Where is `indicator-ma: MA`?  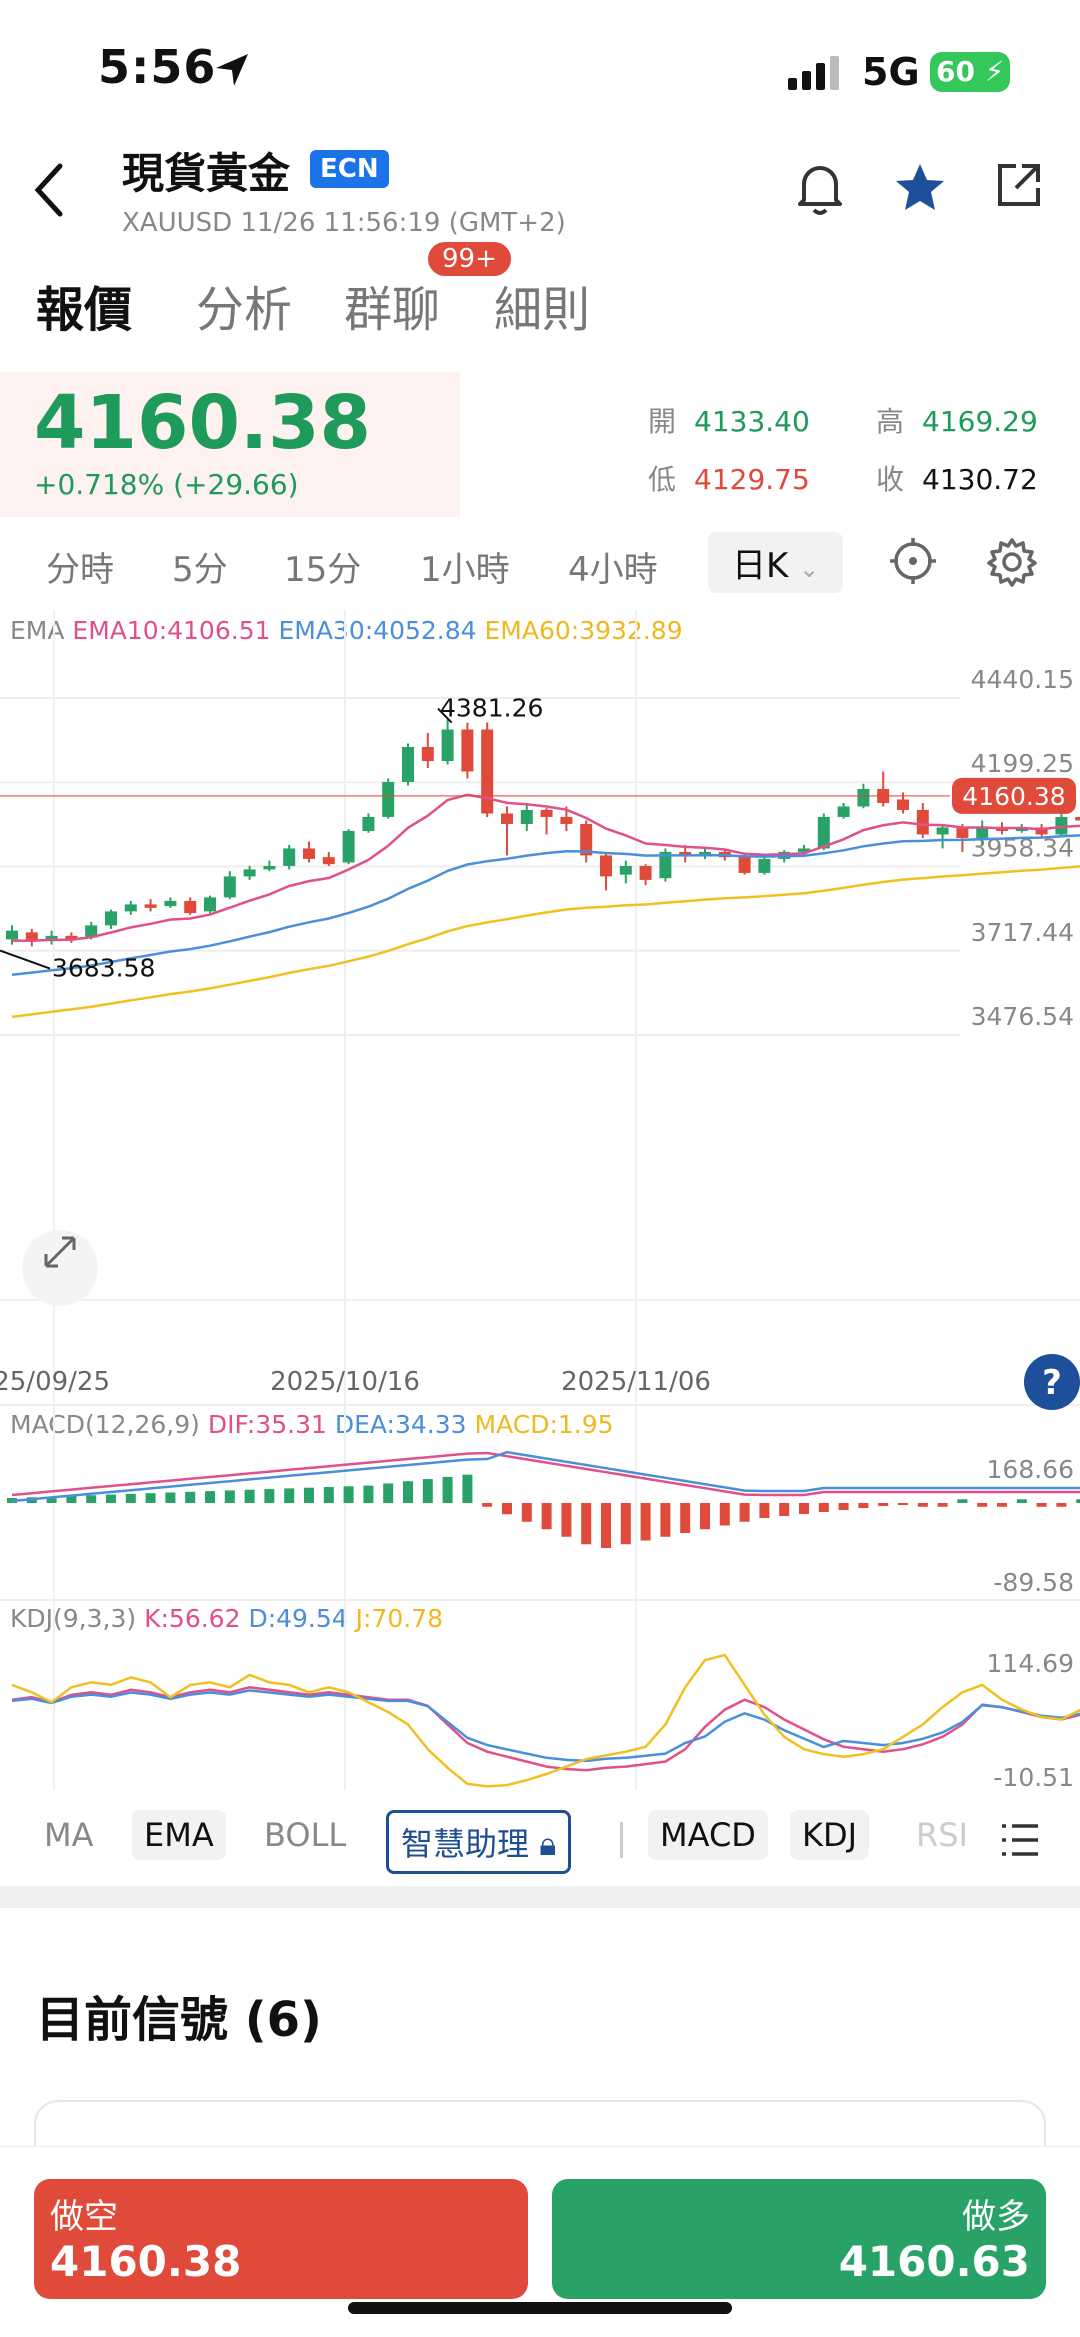
indicator-ma: MA is located at coordinates (69, 1835).